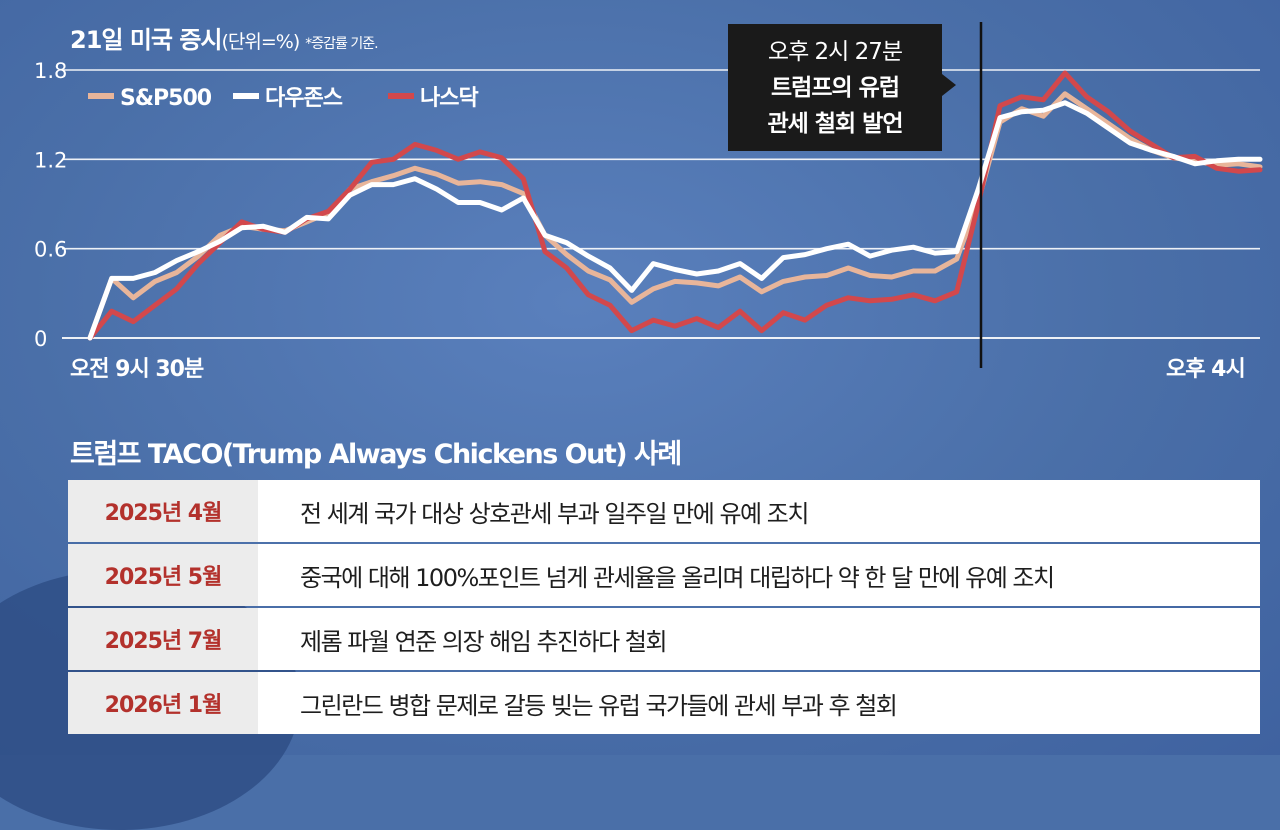 Image resolution: width=1280 pixels, height=830 pixels. What do you see at coordinates (484, 641) in the screenshot?
I see `case-desc: 제롬 파월 연준 의장 해임 추진하다 철회` at bounding box center [484, 641].